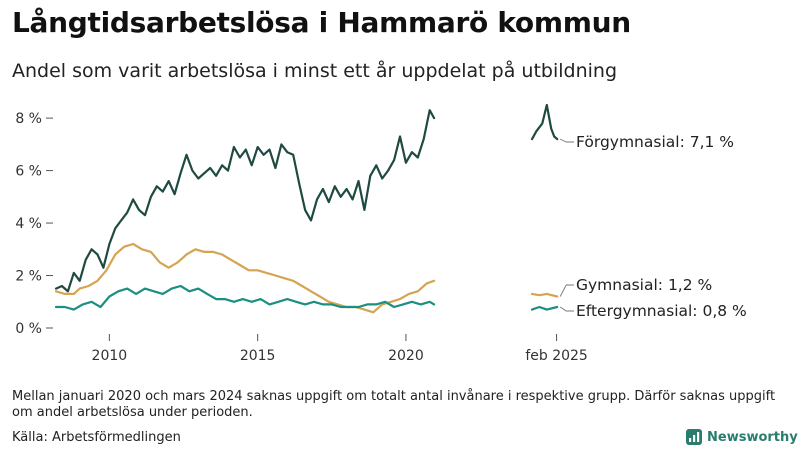 This screenshot has width=800, height=450. What do you see at coordinates (655, 142) in the screenshot?
I see `series-end-label: Förgymnasial: 7,1 %` at bounding box center [655, 142].